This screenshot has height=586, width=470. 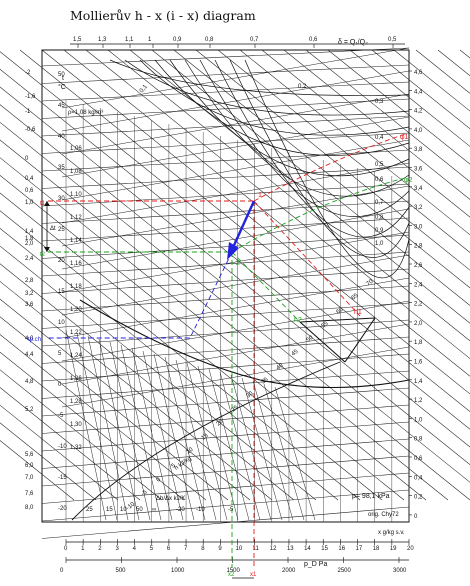 What do you see at coordinates (154, 510) in the screenshot?
I see `dhdx-tick-label: ∞` at bounding box center [154, 510].